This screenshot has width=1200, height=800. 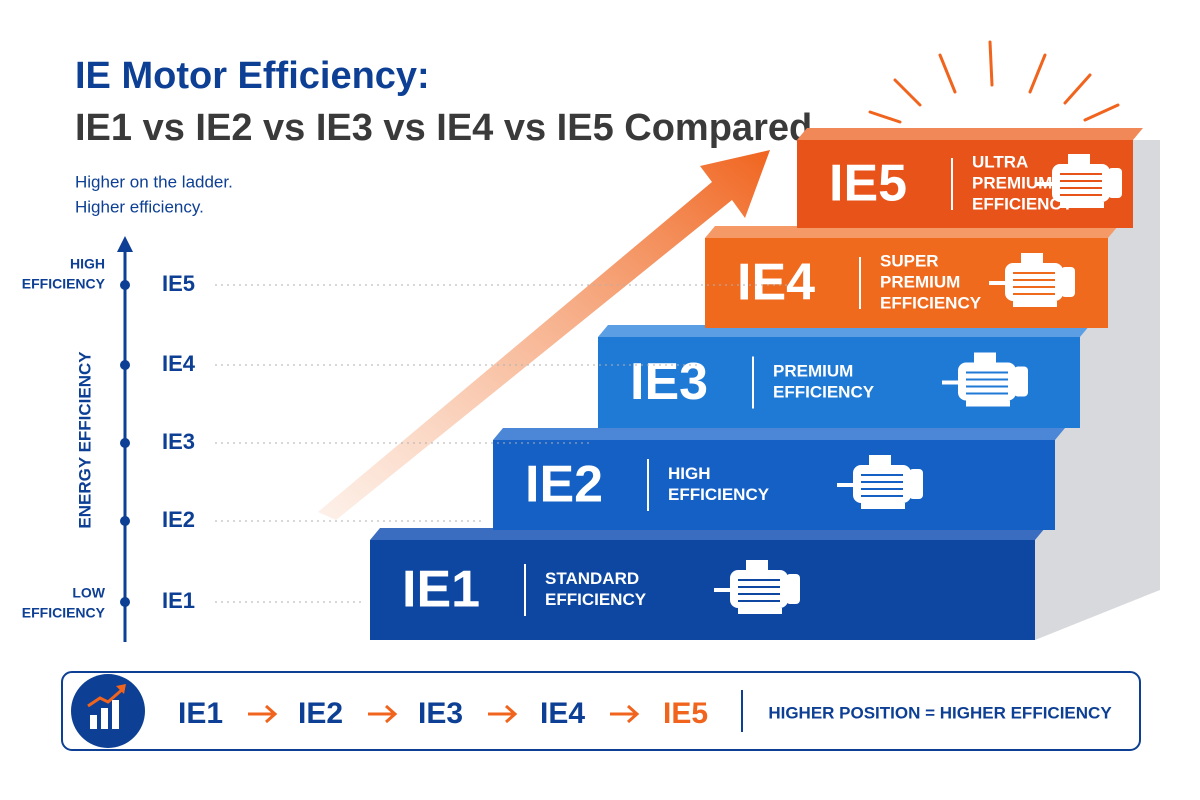 I want to click on step-description: SUPER, so click(x=909, y=260).